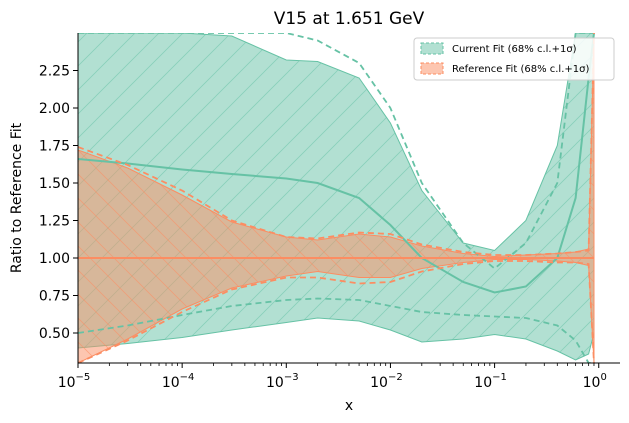 The image size is (629, 423). Describe the element at coordinates (58, 203) in the screenshot. I see `y-axis-ticks: 0.50 0.75 1.00 1.25 1.50 1.75 2.00 2.25` at that location.